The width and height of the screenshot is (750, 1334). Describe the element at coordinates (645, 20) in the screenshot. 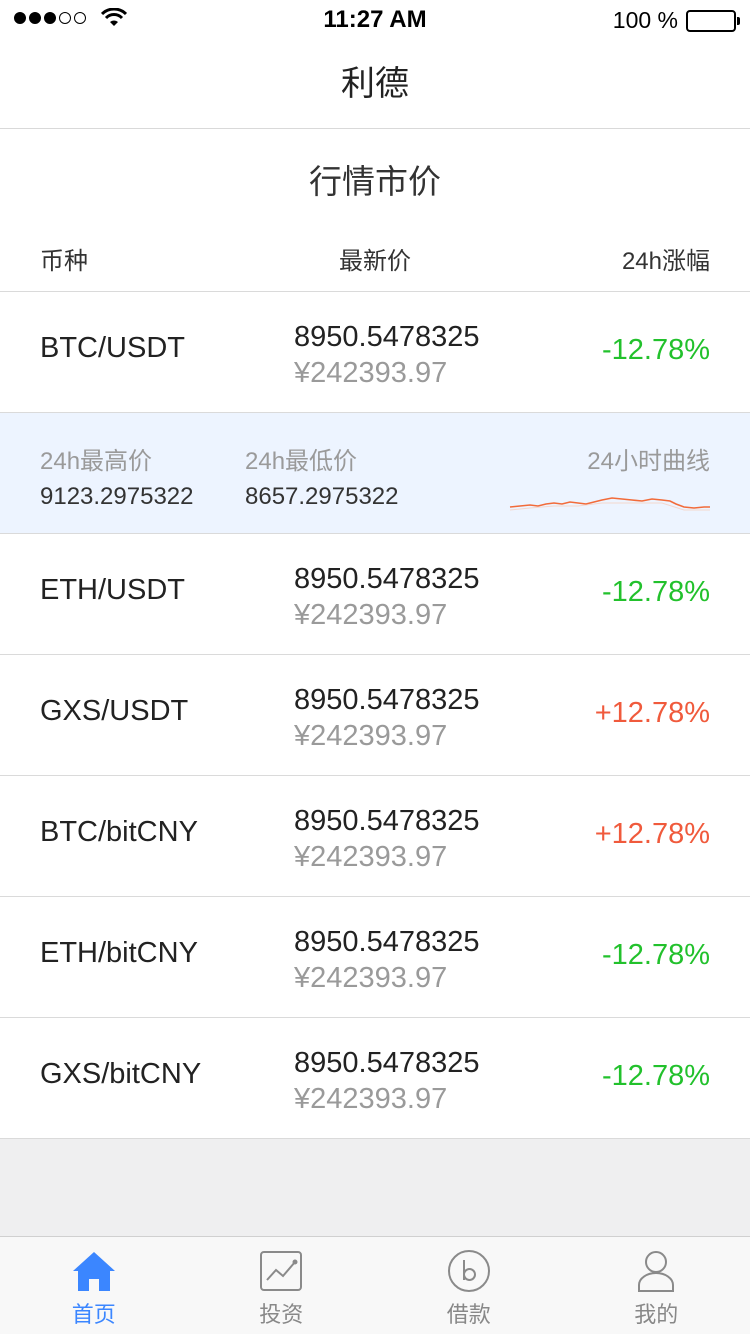

I see `battery-percent: 100 %` at that location.